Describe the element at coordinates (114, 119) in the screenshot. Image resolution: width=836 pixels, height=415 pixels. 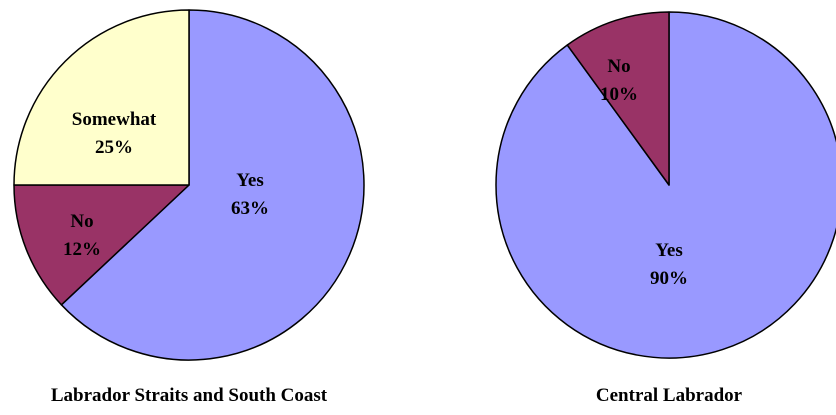
I see `pie-0-label-somewhat: Somewhat` at that location.